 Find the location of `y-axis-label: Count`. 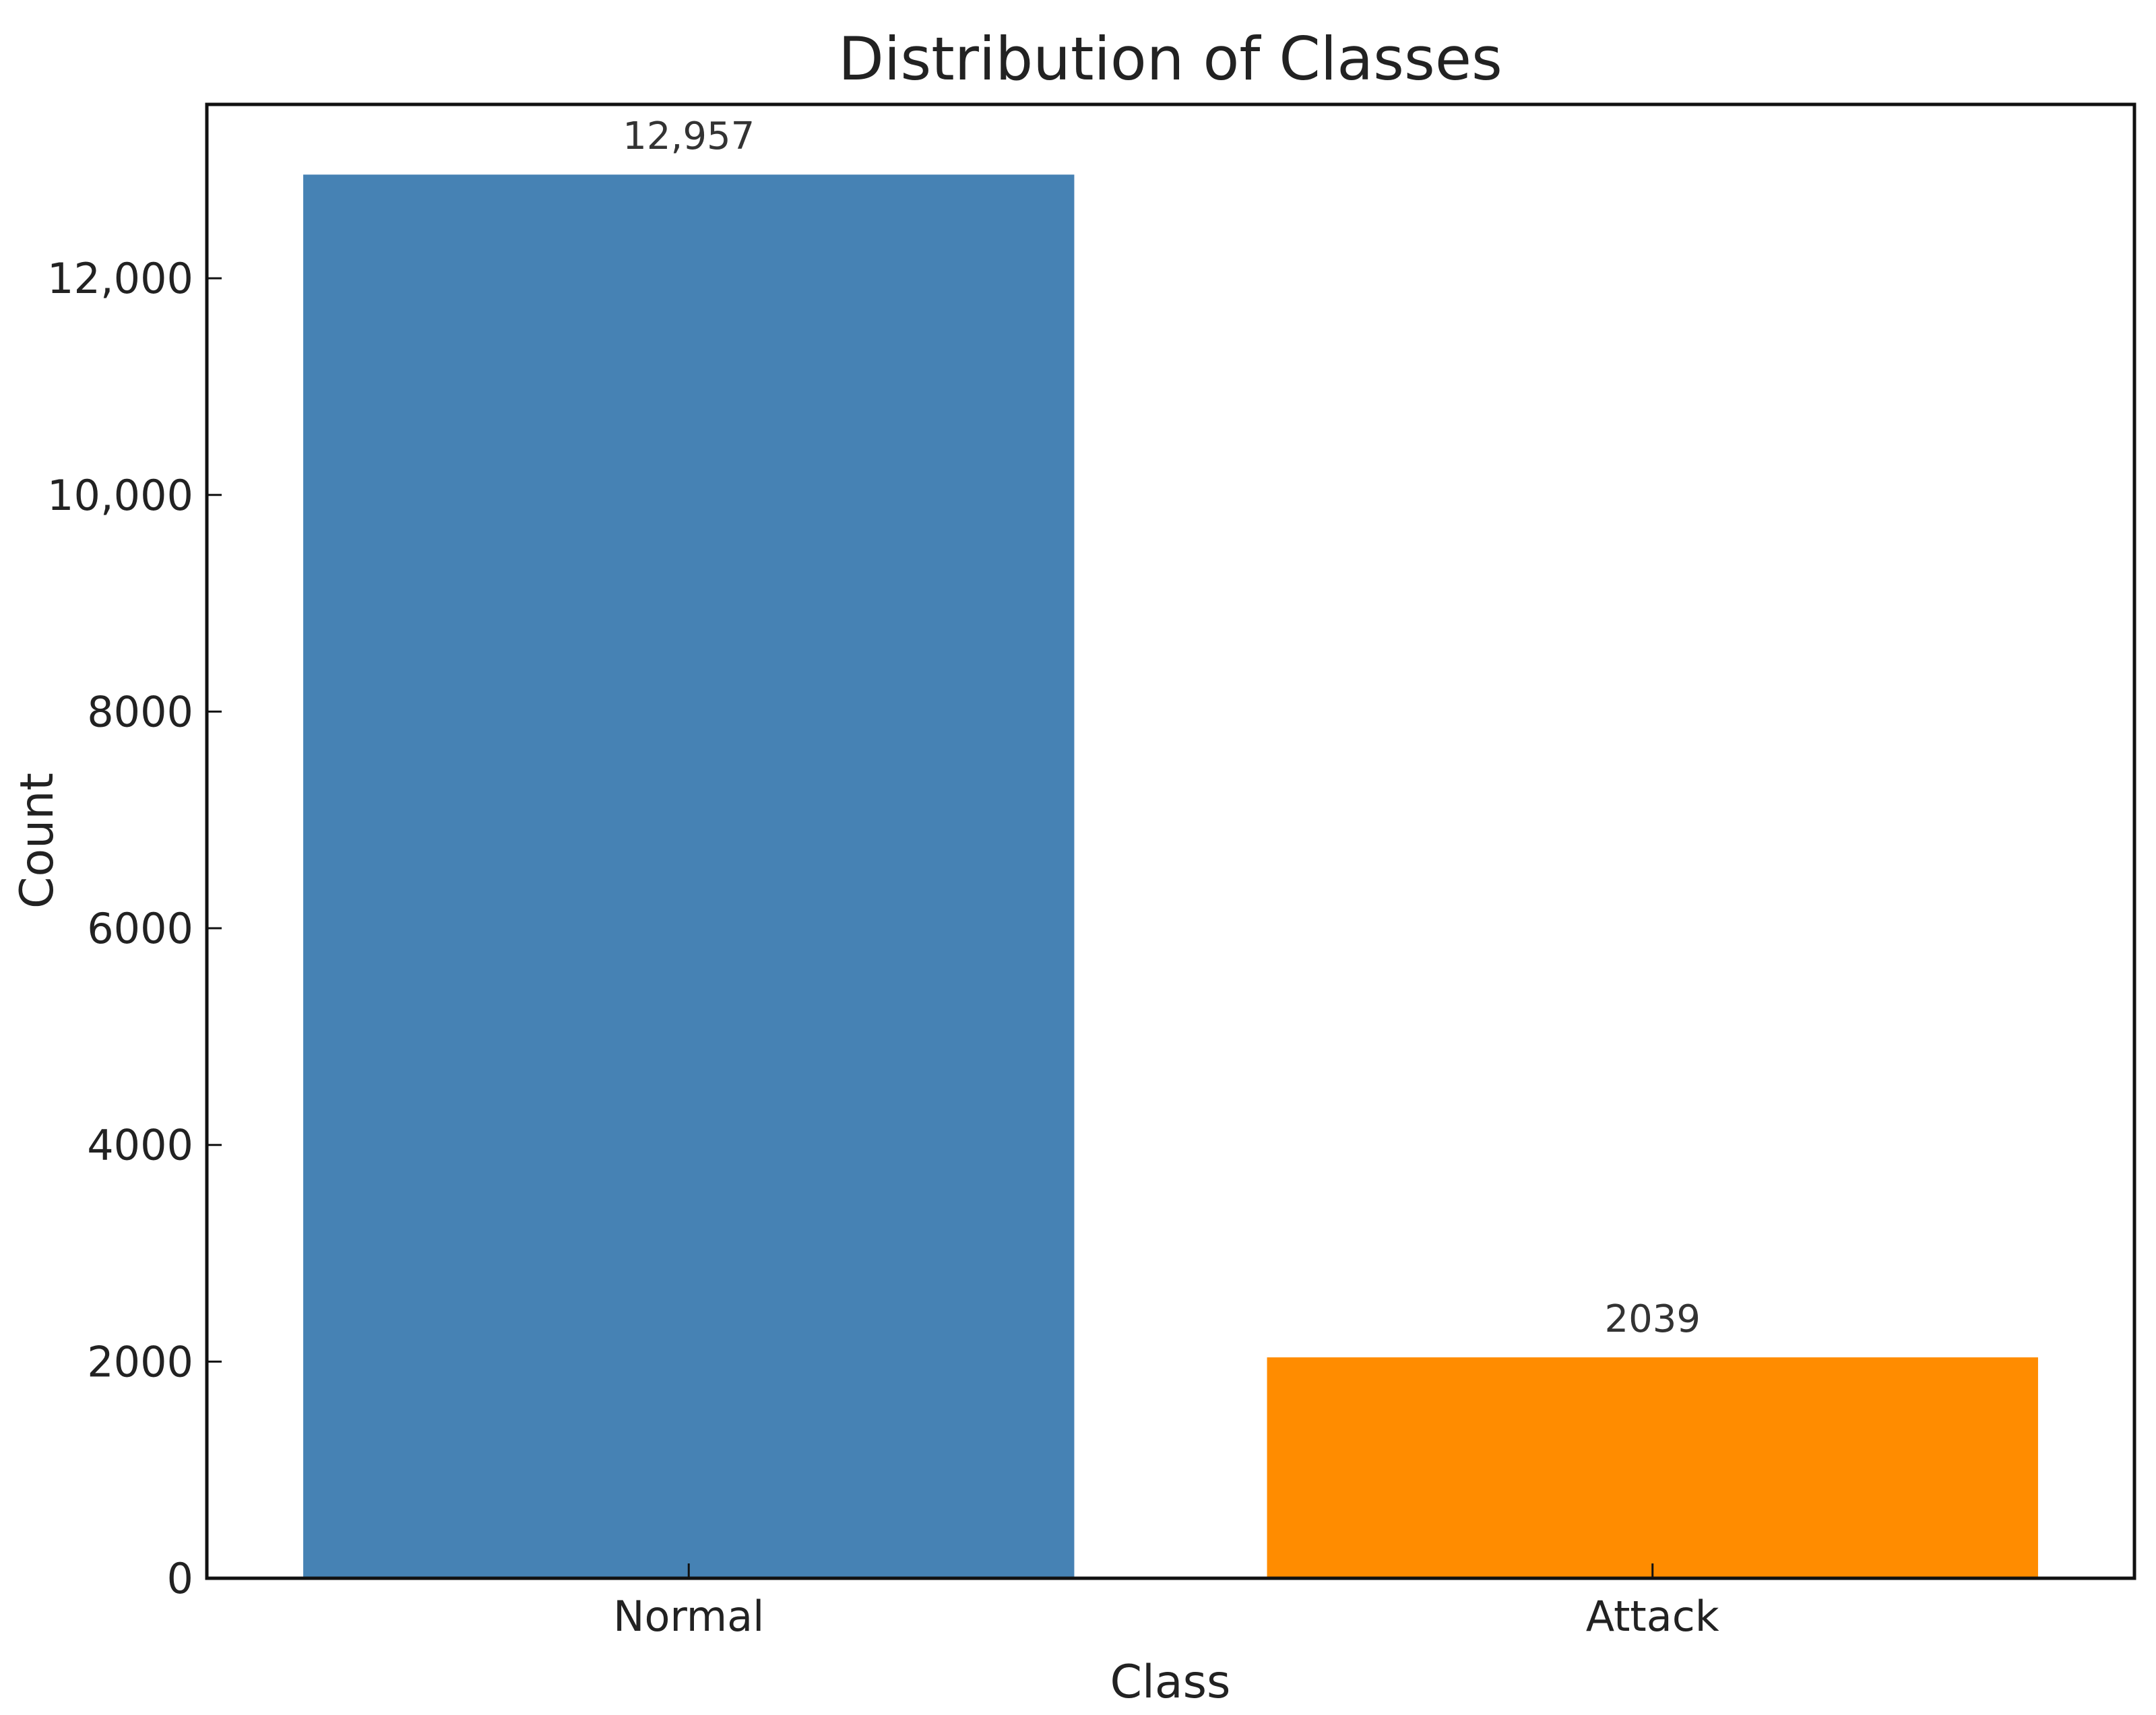

y-axis-label: Count is located at coordinates (37, 841).